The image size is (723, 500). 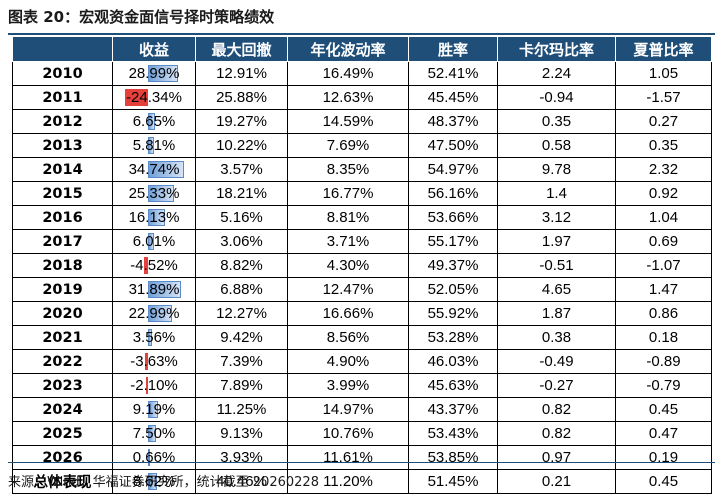 What do you see at coordinates (154, 361) in the screenshot?
I see `return-value: -3.63%` at bounding box center [154, 361].